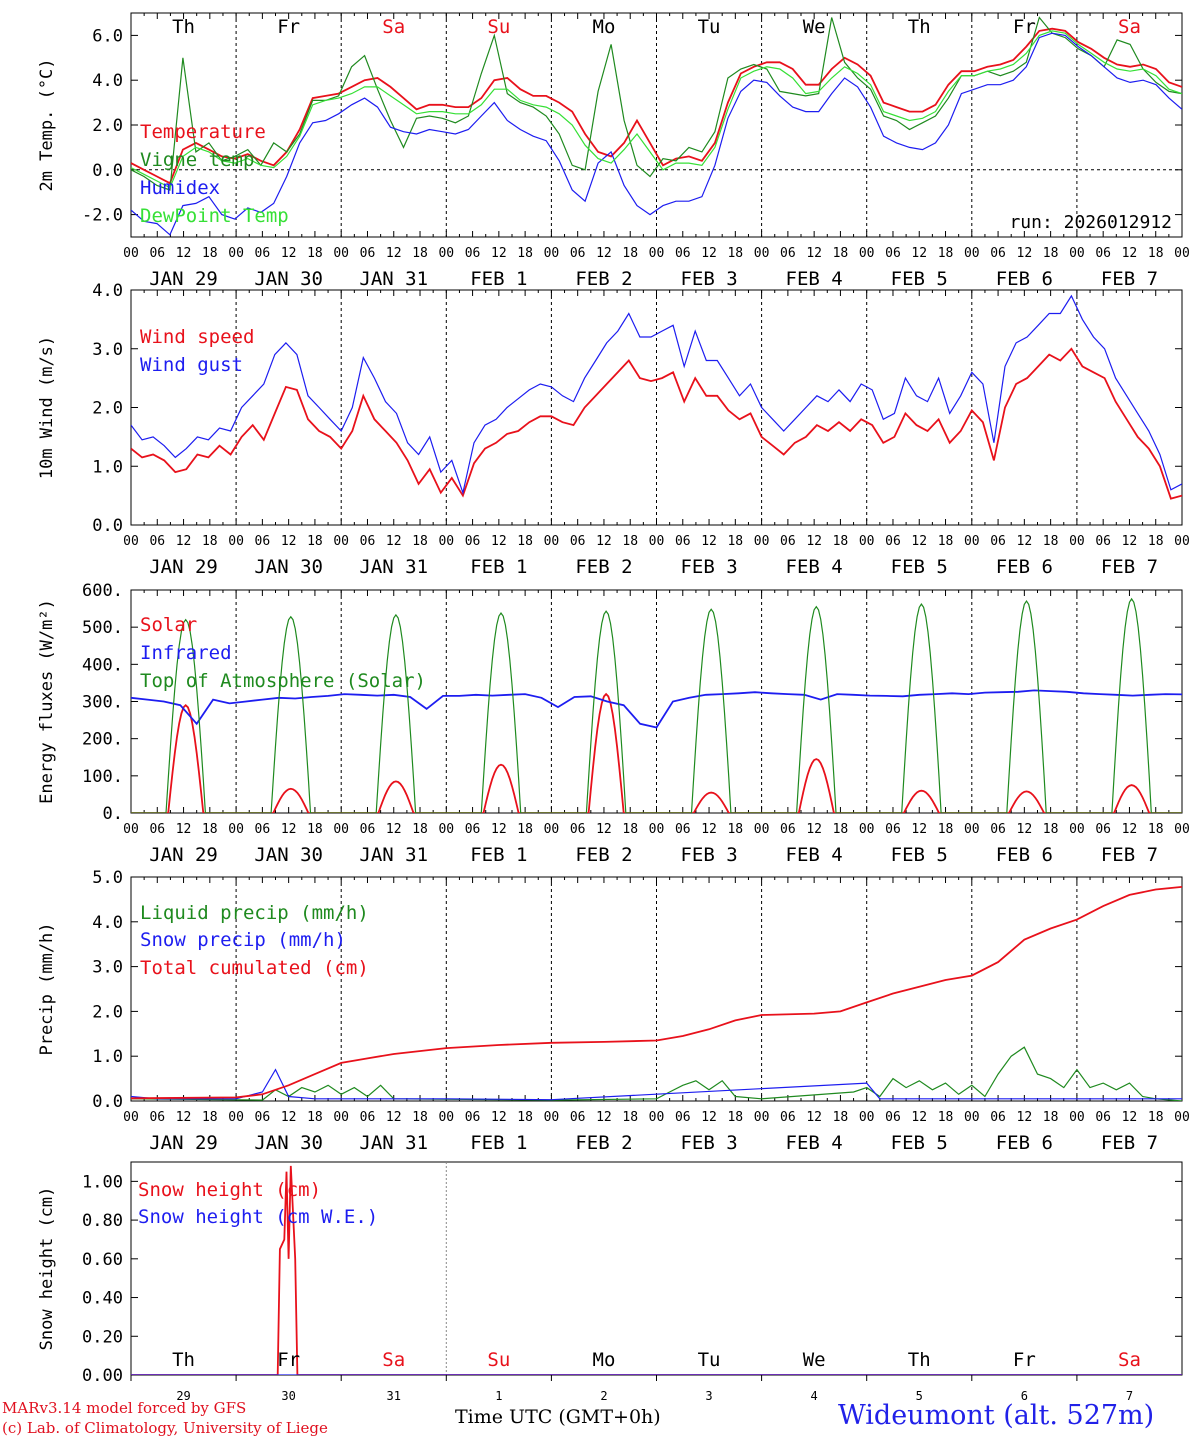  I want to click on y-tick-label: 1.00, so click(102, 1182).